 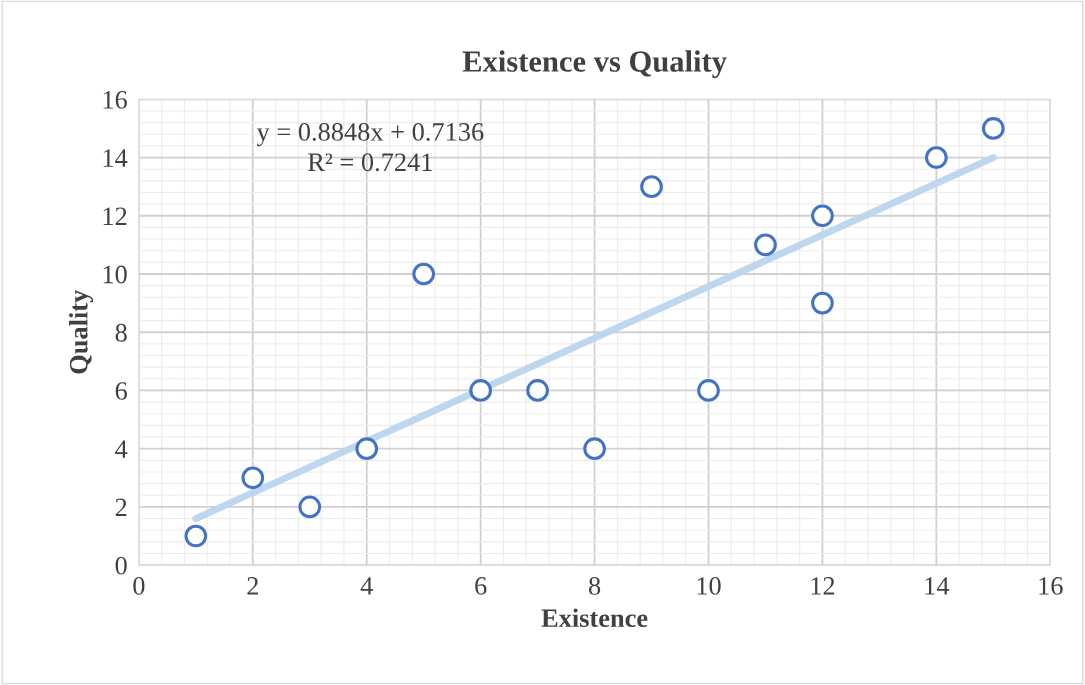 I want to click on chart-title: Existence vs Quality, so click(x=594, y=64).